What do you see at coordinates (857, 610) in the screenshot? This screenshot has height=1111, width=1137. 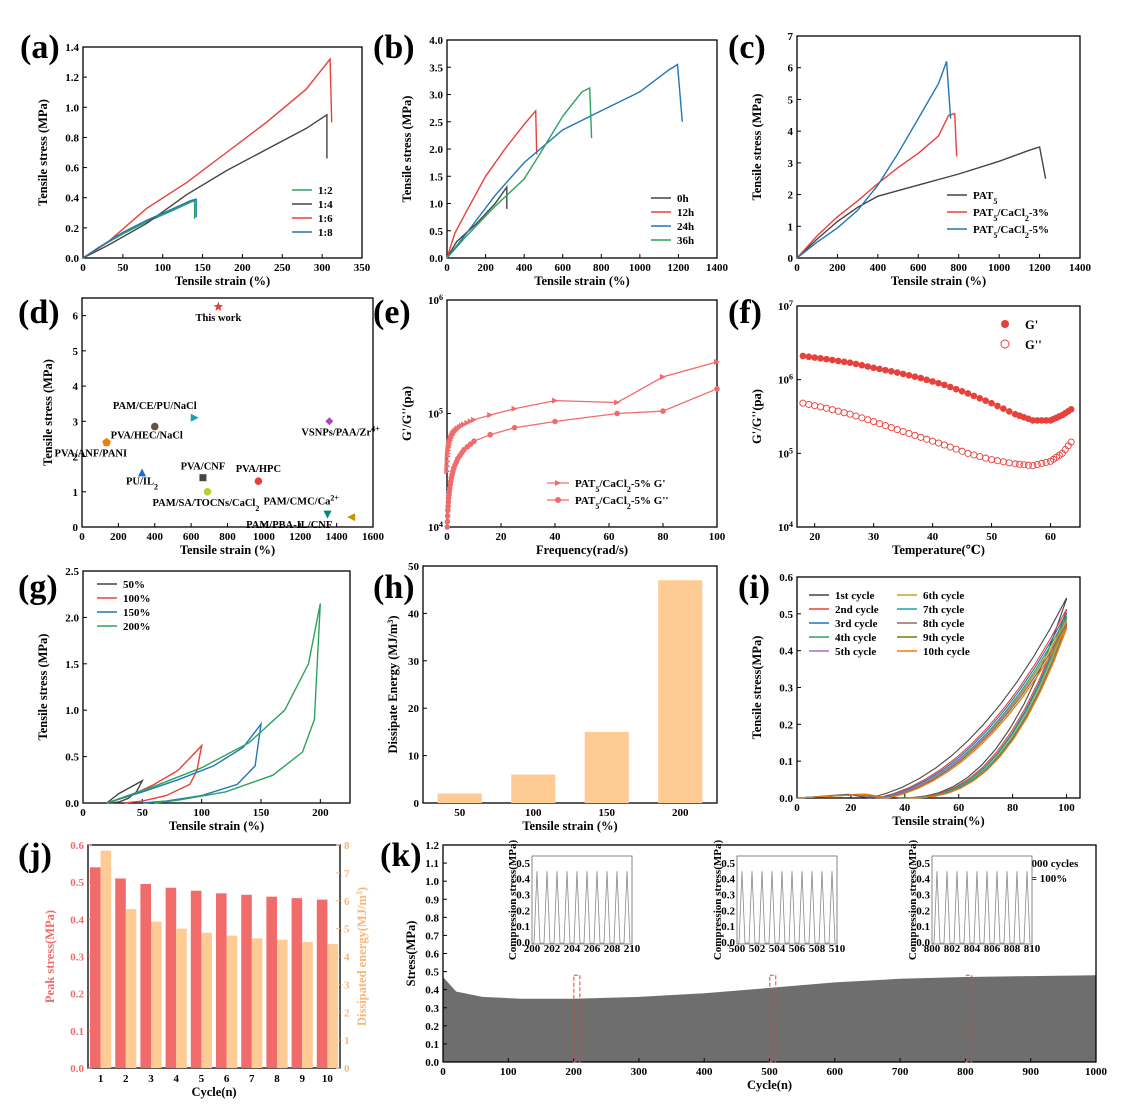 I see `legend-label: 2nd cycle` at bounding box center [857, 610].